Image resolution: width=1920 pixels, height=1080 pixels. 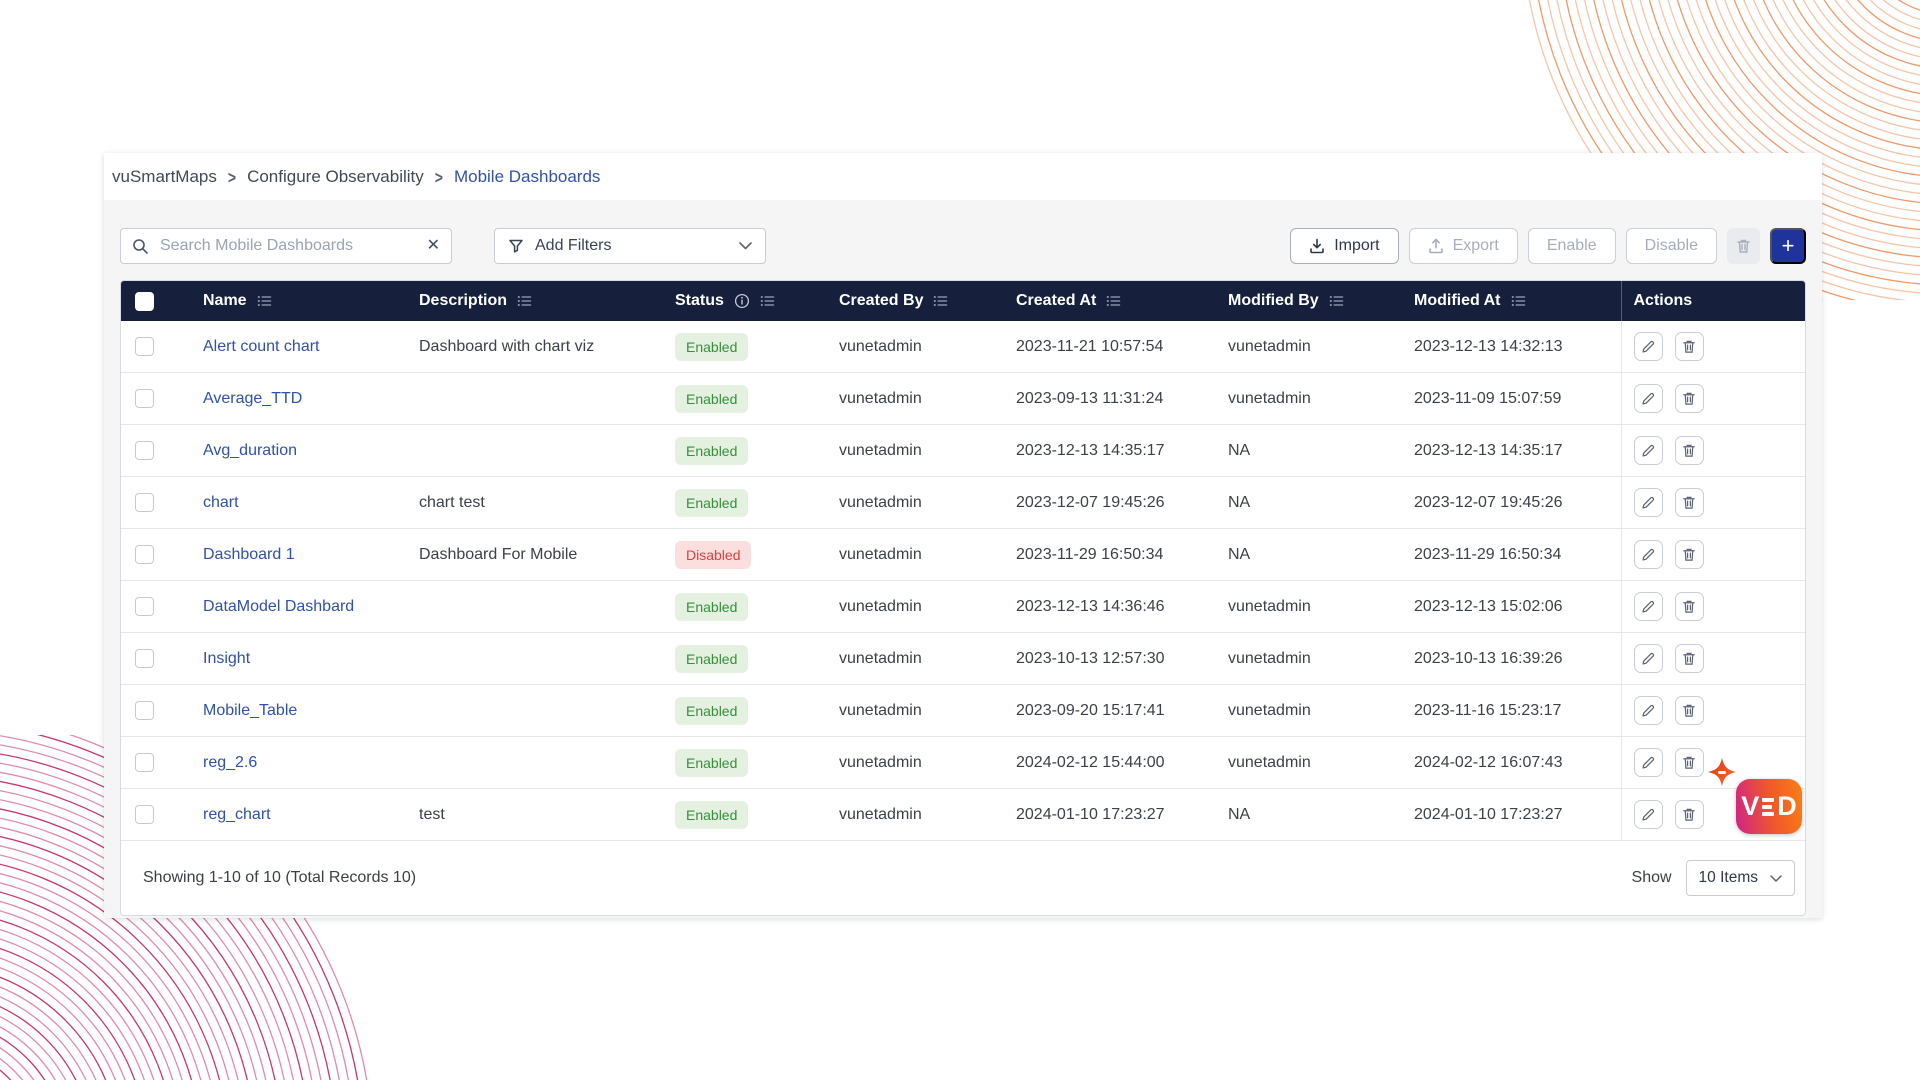 What do you see at coordinates (253, 398) in the screenshot?
I see `dashboard-name-link: Average_TTD` at bounding box center [253, 398].